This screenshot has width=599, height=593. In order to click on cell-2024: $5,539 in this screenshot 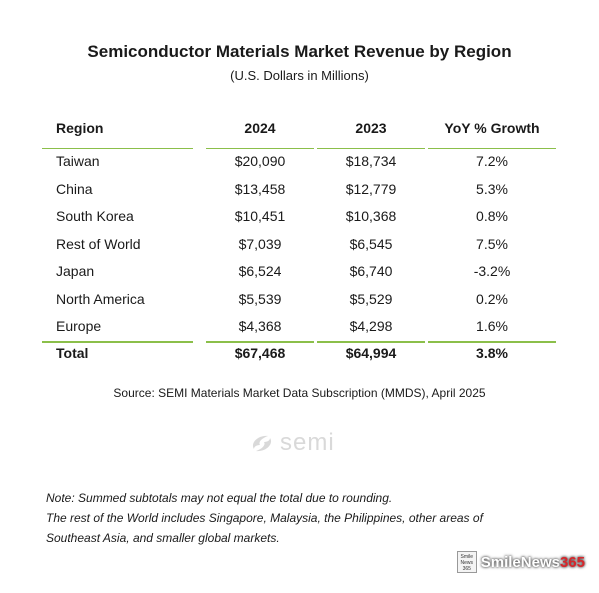, I will do `click(260, 298)`.